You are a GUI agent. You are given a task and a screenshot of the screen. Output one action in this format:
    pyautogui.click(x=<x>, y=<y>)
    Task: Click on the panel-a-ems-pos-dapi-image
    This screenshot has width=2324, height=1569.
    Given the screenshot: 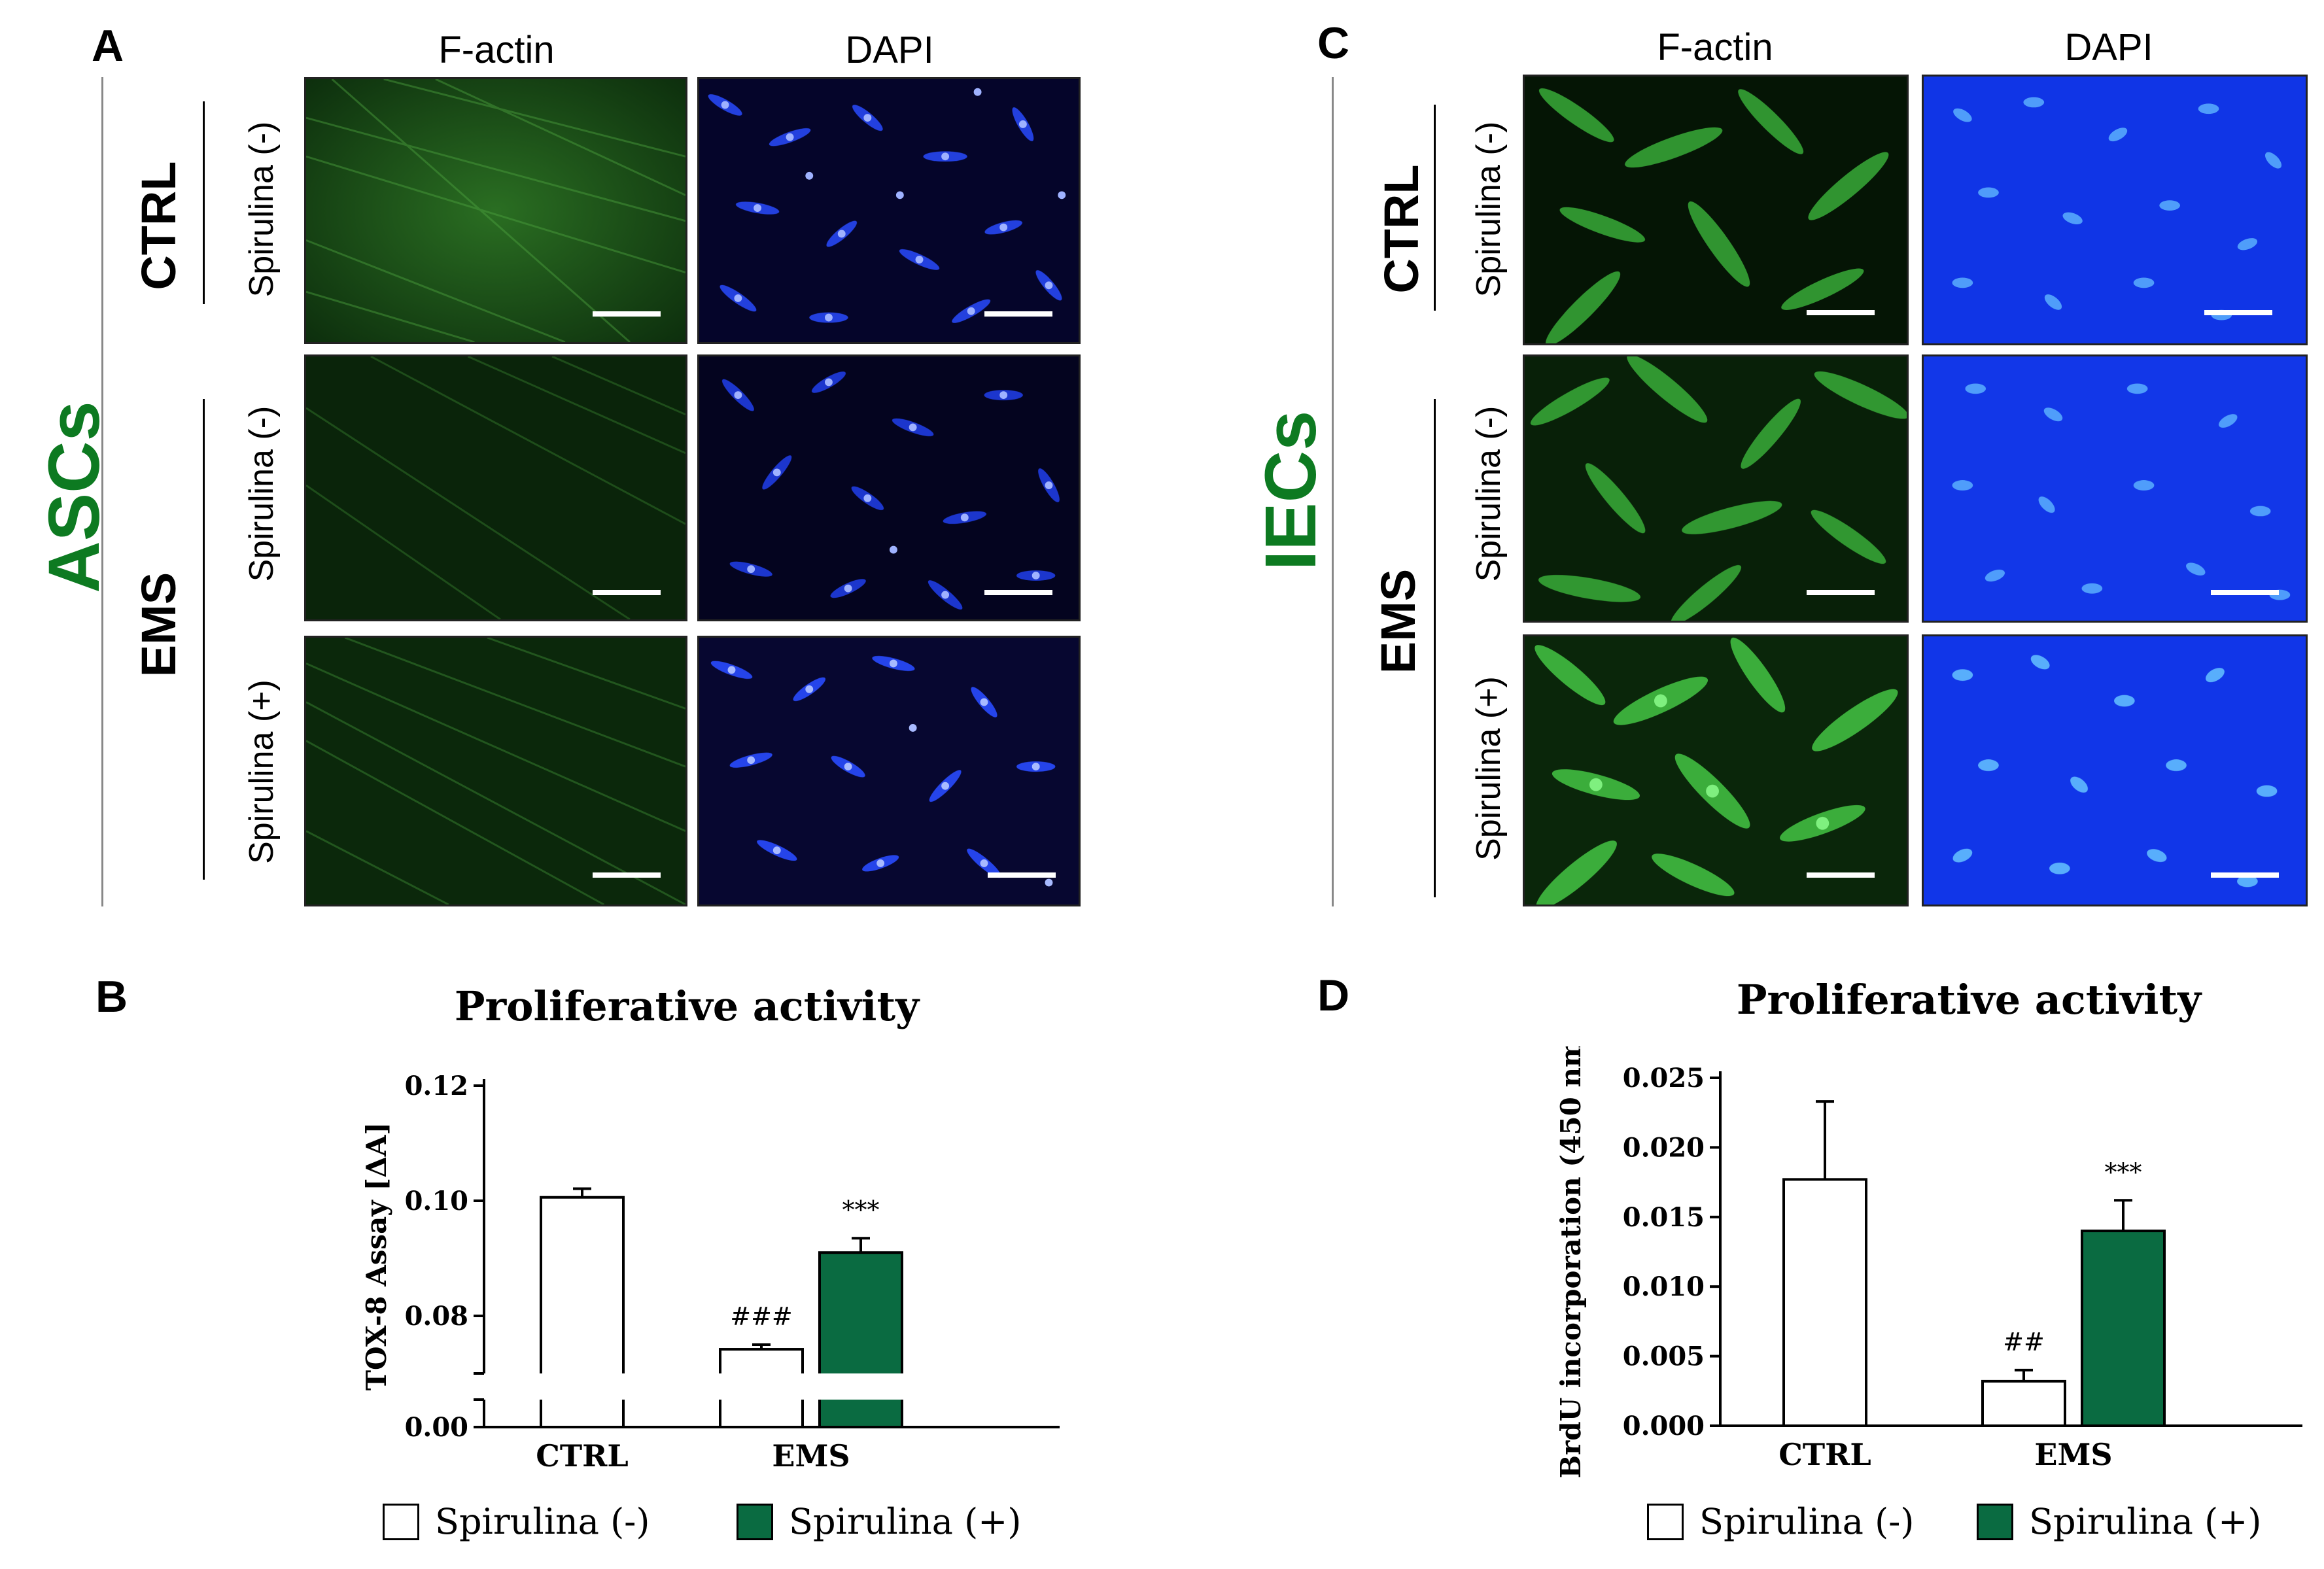 What is the action you would take?
    pyautogui.click(x=889, y=771)
    